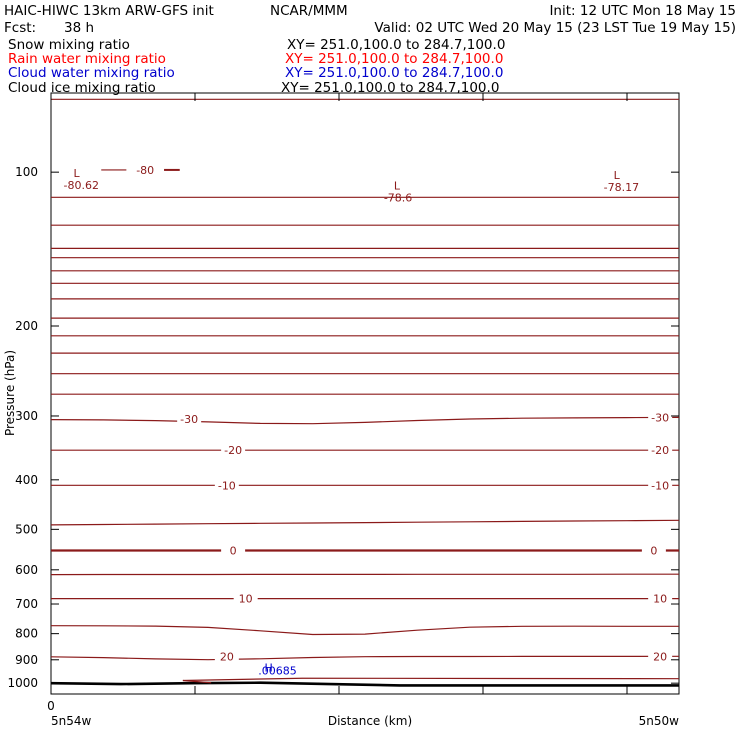 The height and width of the screenshot is (740, 740). Describe the element at coordinates (26, 172) in the screenshot. I see `y-tick-label: 100` at that location.